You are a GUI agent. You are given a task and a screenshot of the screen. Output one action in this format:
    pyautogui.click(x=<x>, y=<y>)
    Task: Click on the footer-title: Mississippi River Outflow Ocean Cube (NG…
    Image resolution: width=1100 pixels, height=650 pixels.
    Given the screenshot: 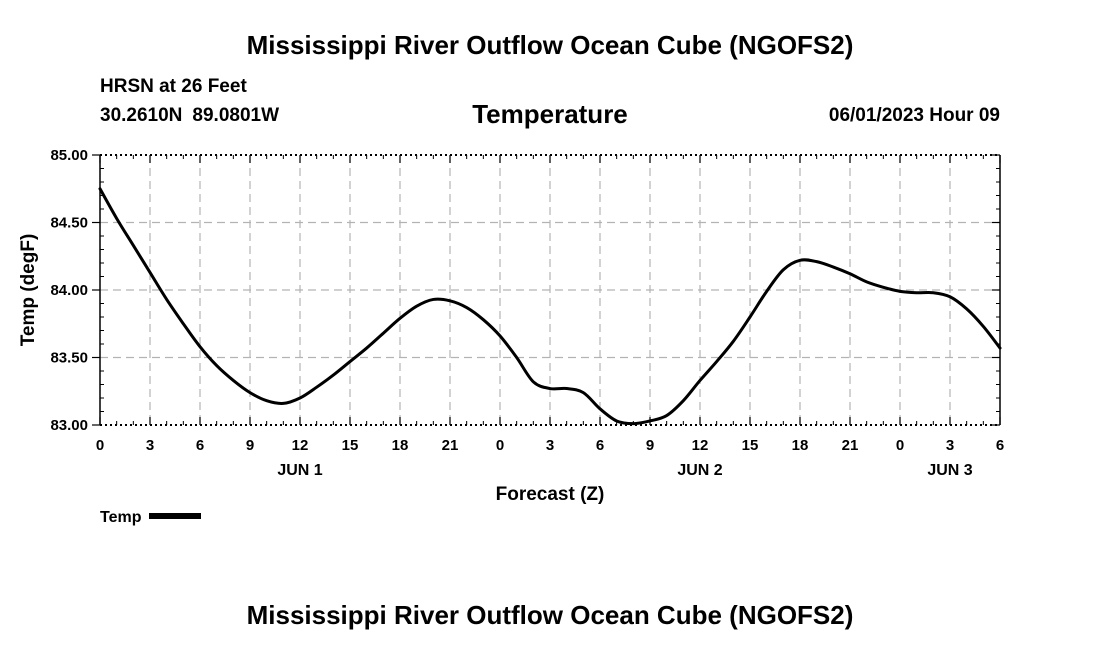 What is the action you would take?
    pyautogui.click(x=550, y=615)
    